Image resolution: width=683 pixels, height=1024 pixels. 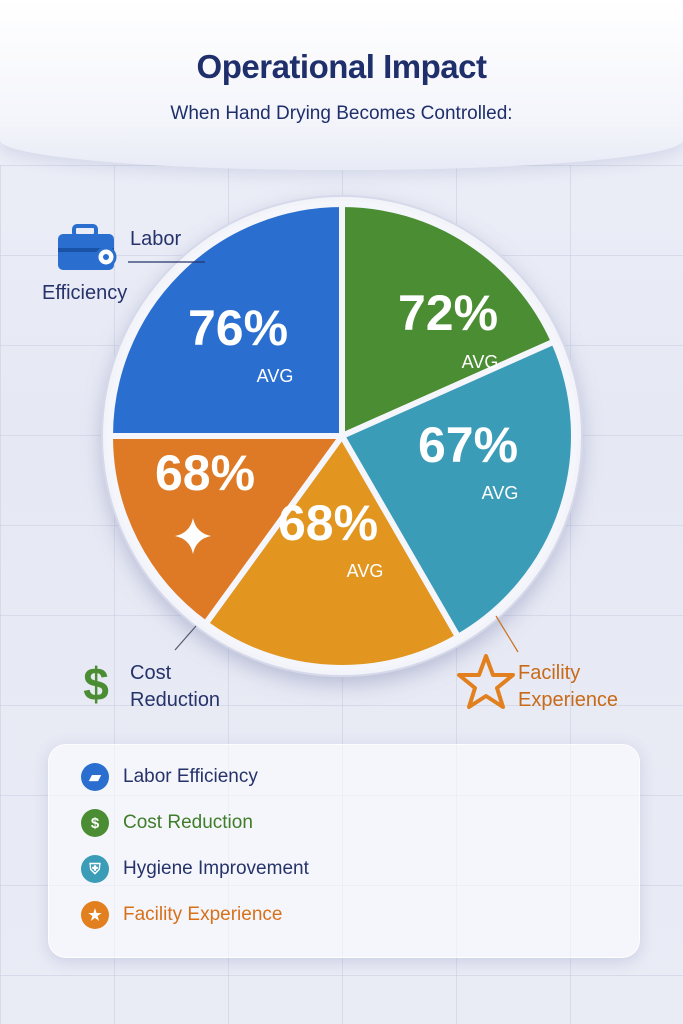 I want to click on callout-labor-line1: Labor, so click(x=156, y=239).